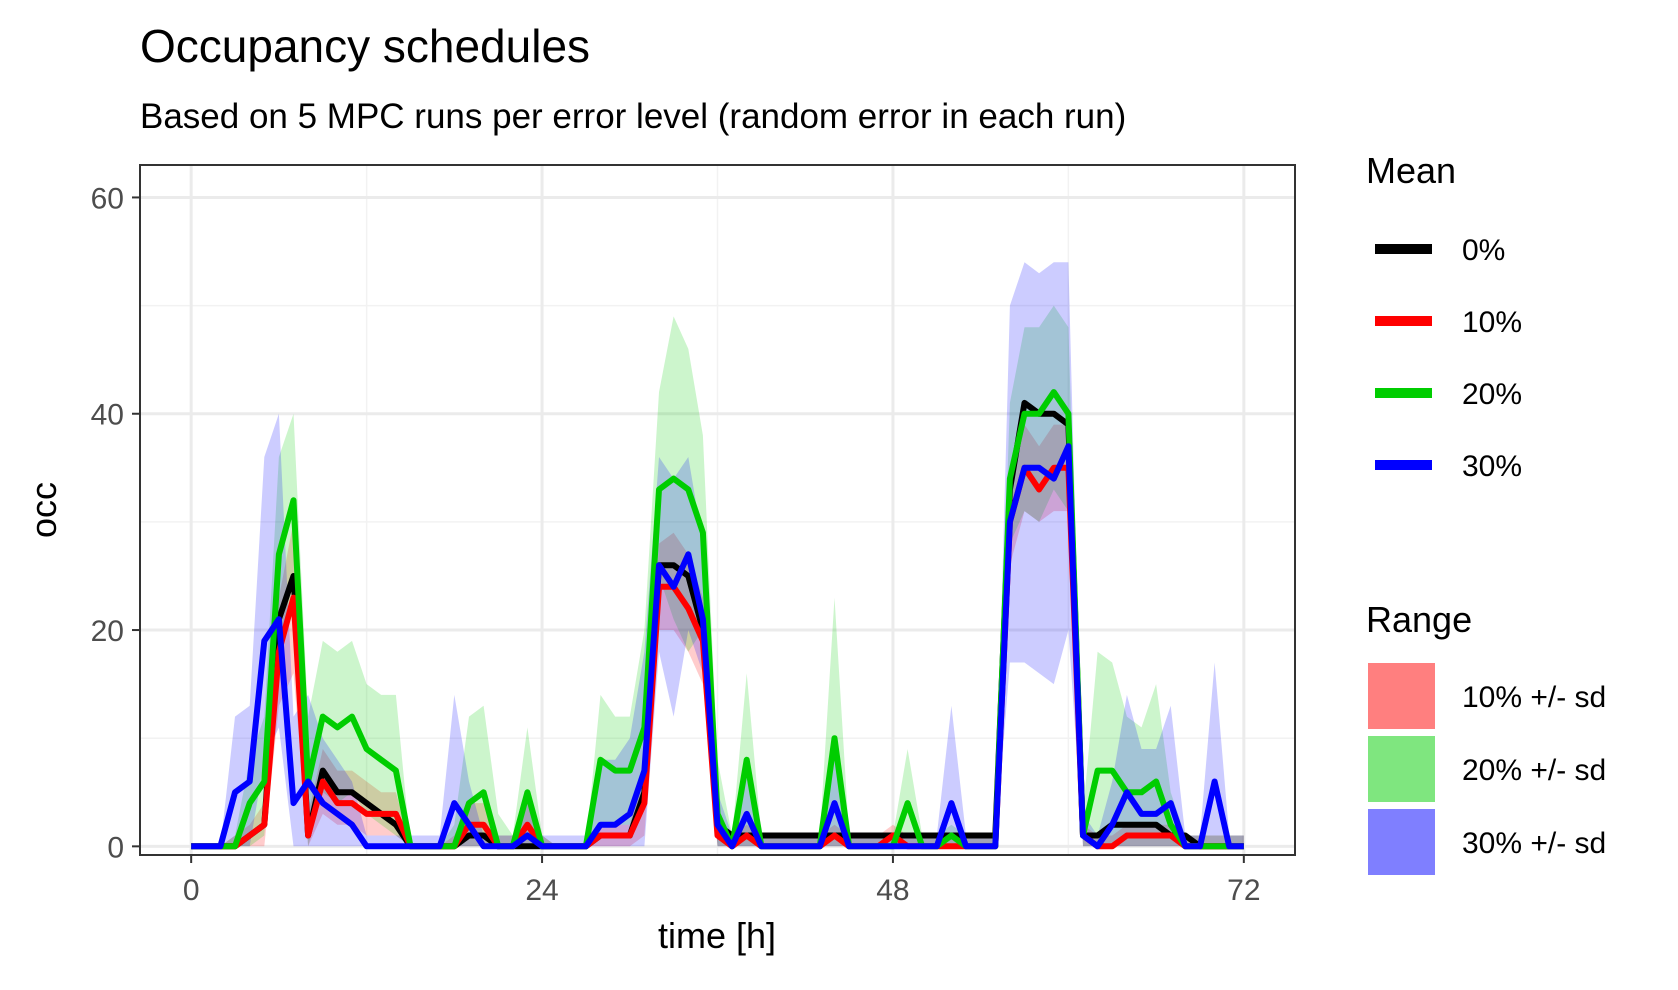 This screenshot has height=990, width=1678. What do you see at coordinates (722, 881) in the screenshot?
I see `x-axis: 0 24 48 72` at bounding box center [722, 881].